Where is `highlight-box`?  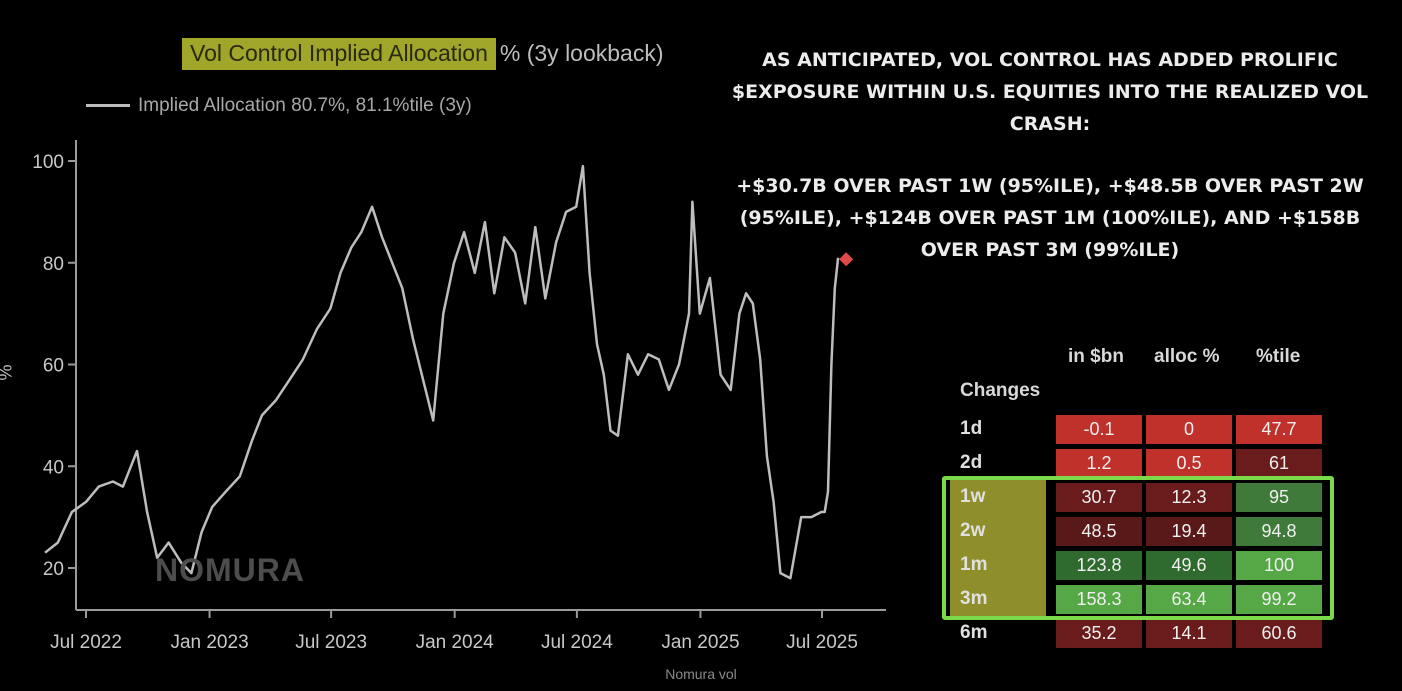 highlight-box is located at coordinates (1138, 548).